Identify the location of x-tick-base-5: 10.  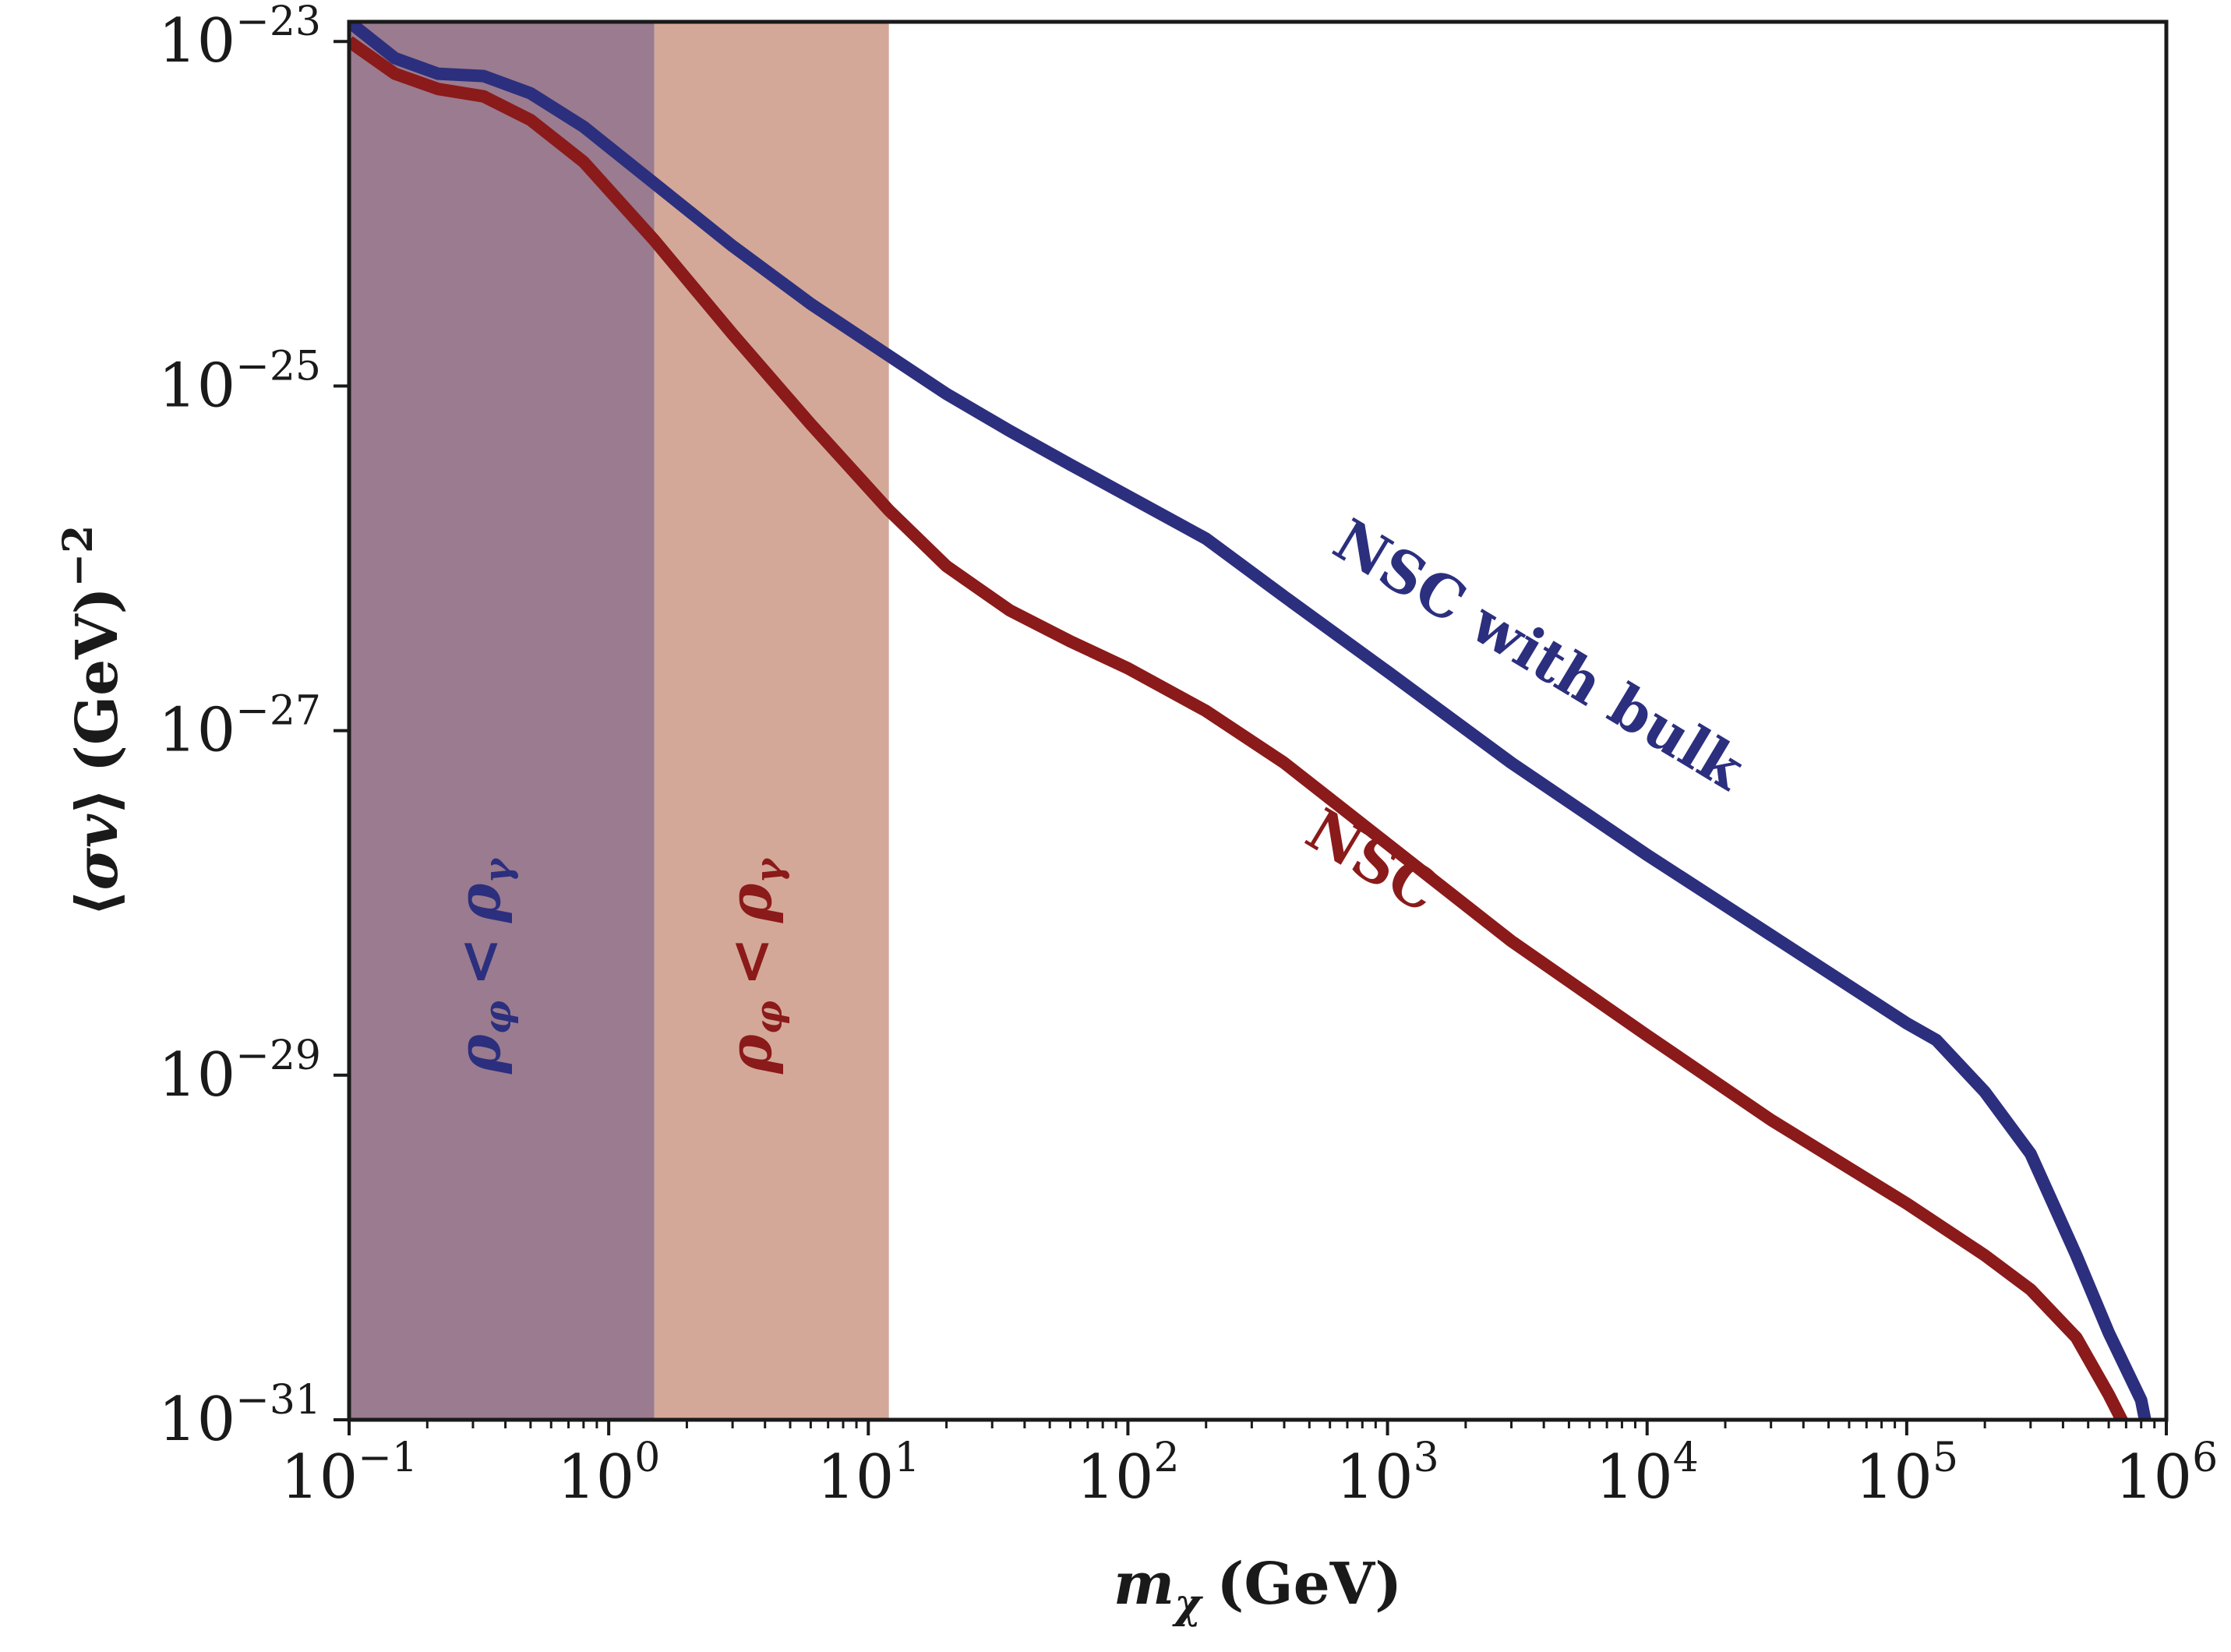
(1634, 1478).